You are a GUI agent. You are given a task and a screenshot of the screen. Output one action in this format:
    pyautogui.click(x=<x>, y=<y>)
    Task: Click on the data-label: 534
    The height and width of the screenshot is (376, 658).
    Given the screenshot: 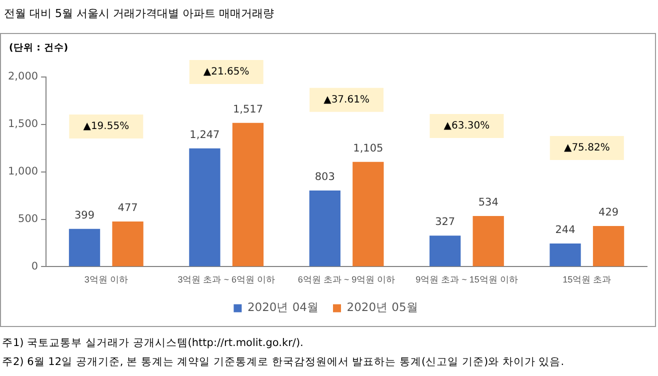 What is the action you would take?
    pyautogui.click(x=488, y=202)
    